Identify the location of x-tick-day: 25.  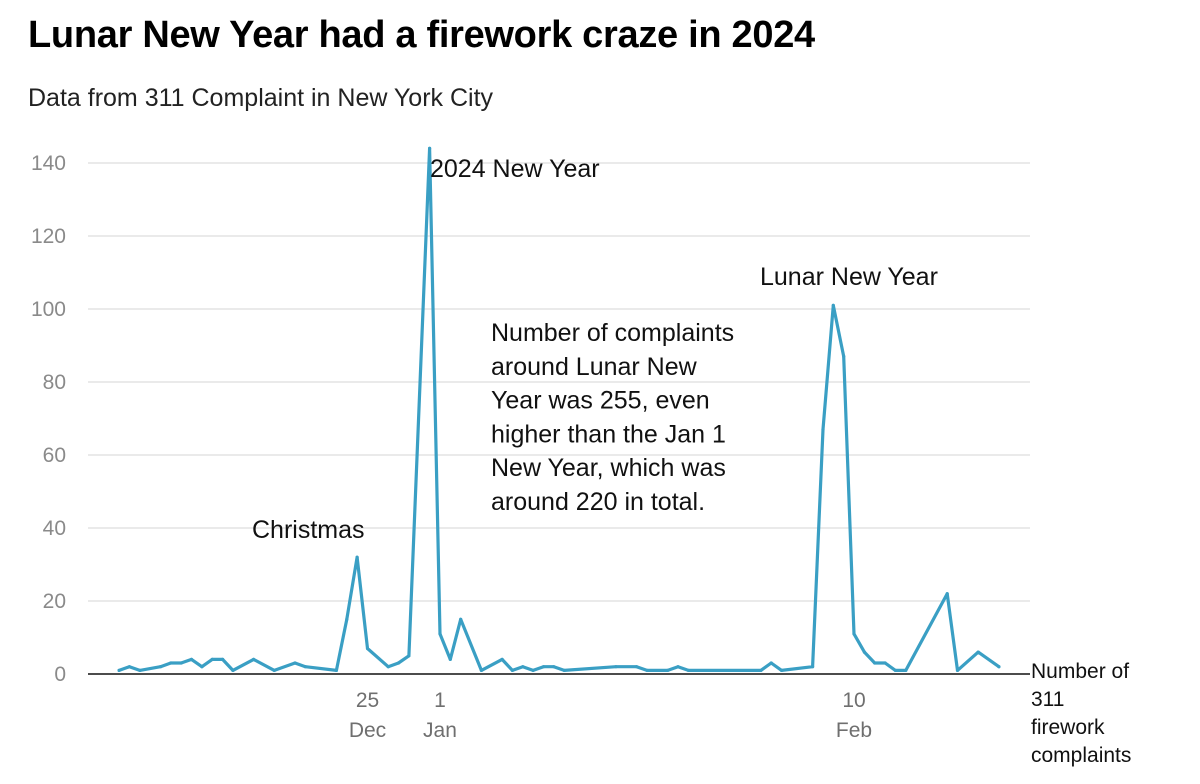
(367, 700).